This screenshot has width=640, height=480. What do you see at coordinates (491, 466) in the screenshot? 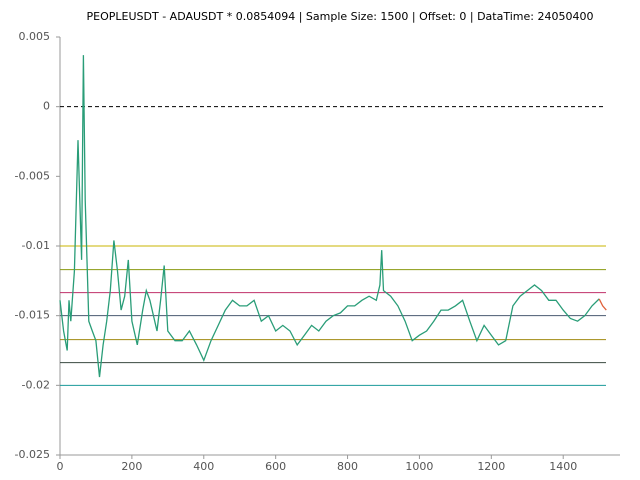
I see `x-tick-label: 1200` at bounding box center [491, 466].